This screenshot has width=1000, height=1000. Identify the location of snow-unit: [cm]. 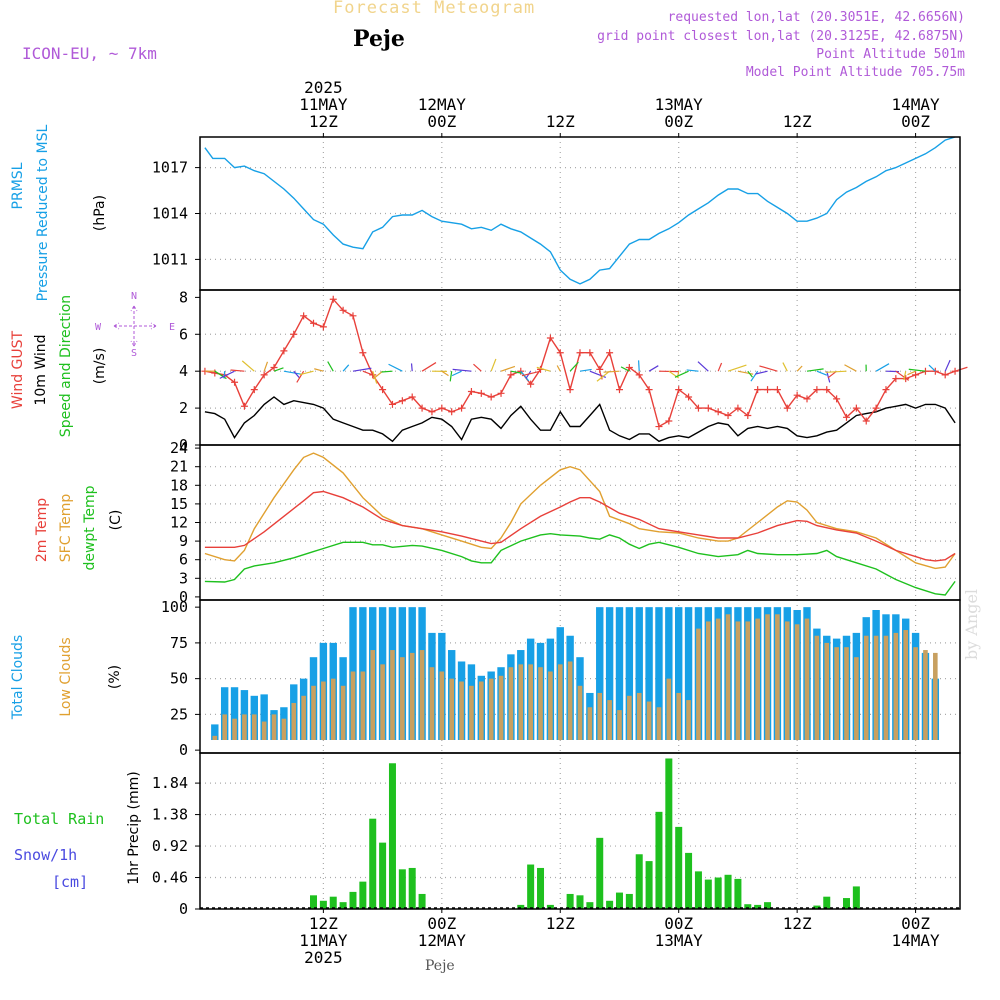
(70, 882).